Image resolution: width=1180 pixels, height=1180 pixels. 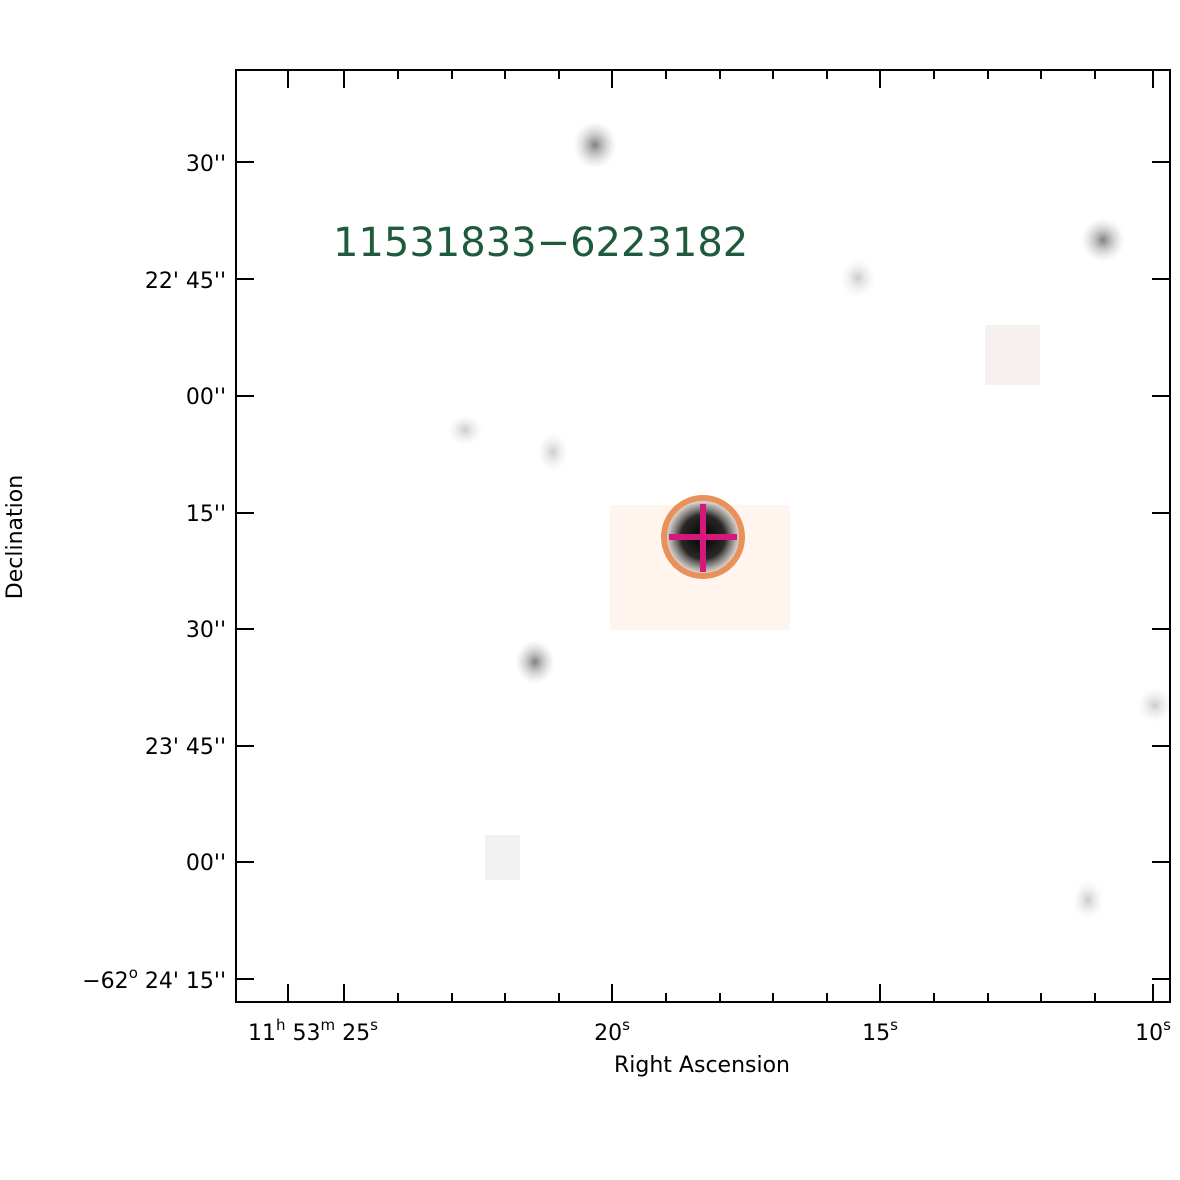 What do you see at coordinates (15, 537) in the screenshot?
I see `y-axis-title: Declination` at bounding box center [15, 537].